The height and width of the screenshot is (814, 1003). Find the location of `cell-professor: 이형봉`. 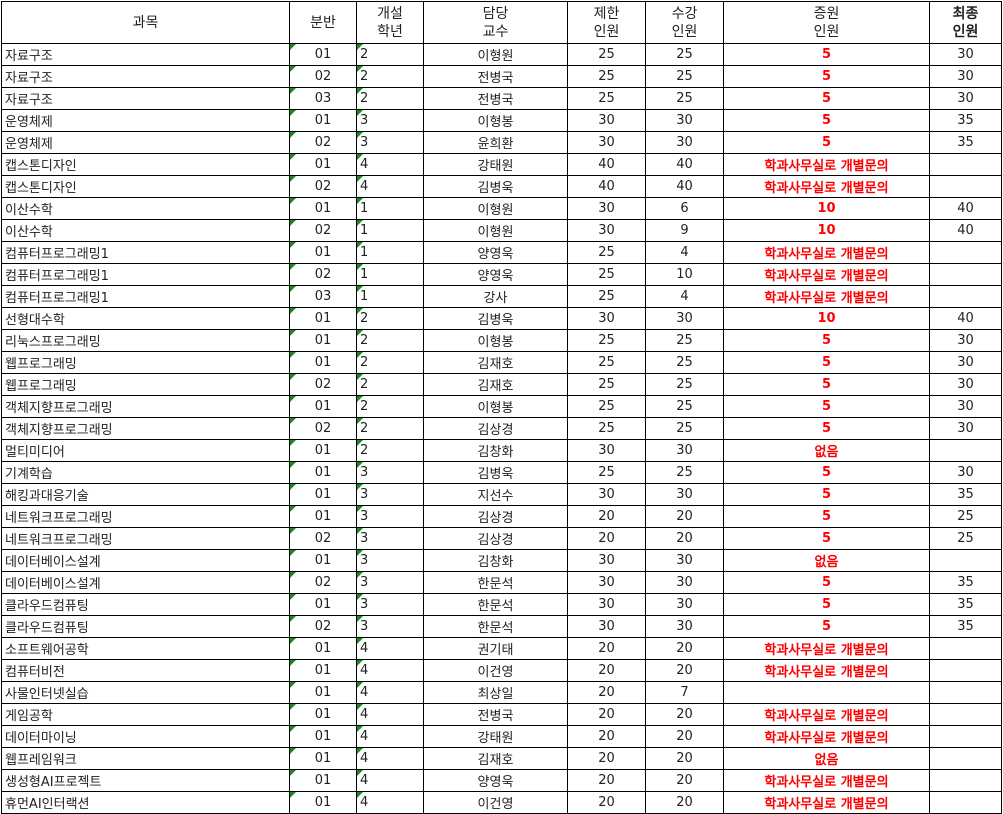

cell-professor: 이형봉 is located at coordinates (495, 340).